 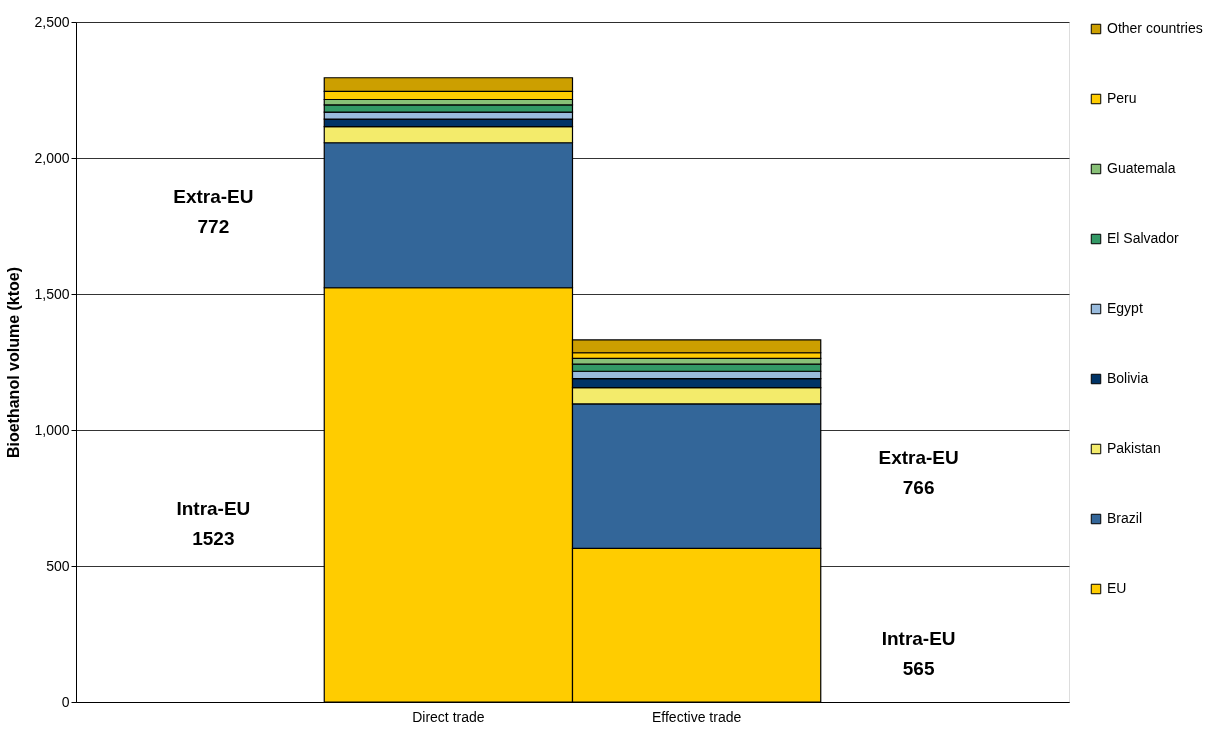 I want to click on y-tick-label: 1,000, so click(x=52, y=429).